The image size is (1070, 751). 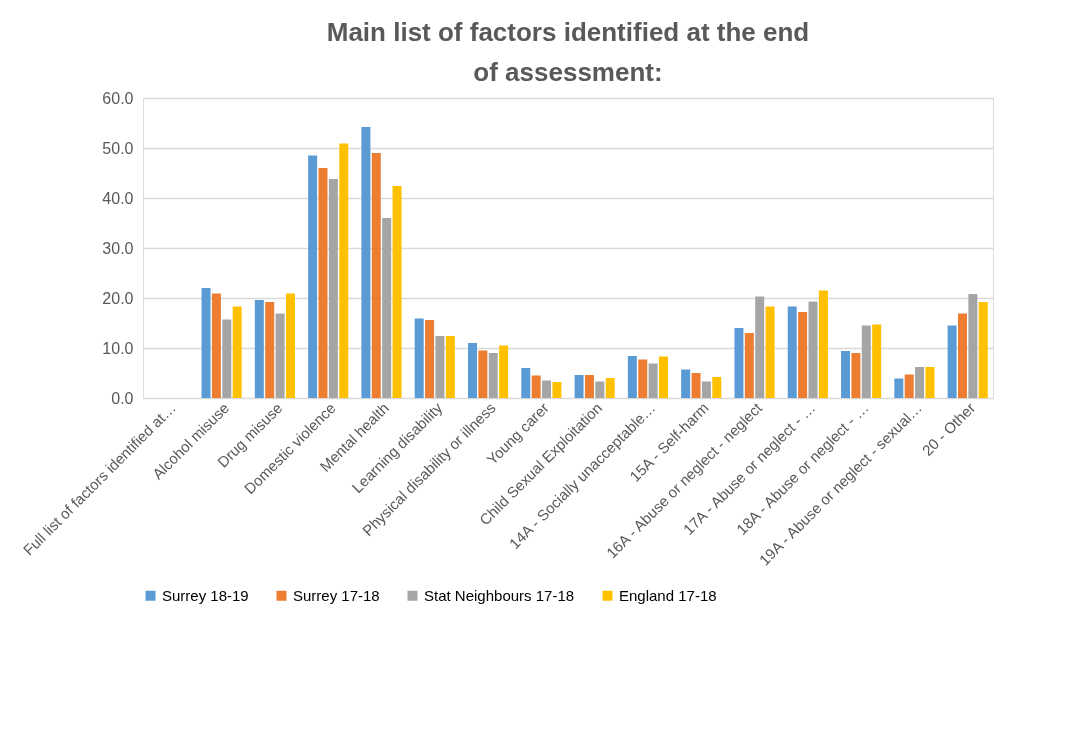 I want to click on legend-label: Stat Neighbours 17-18, so click(x=499, y=595).